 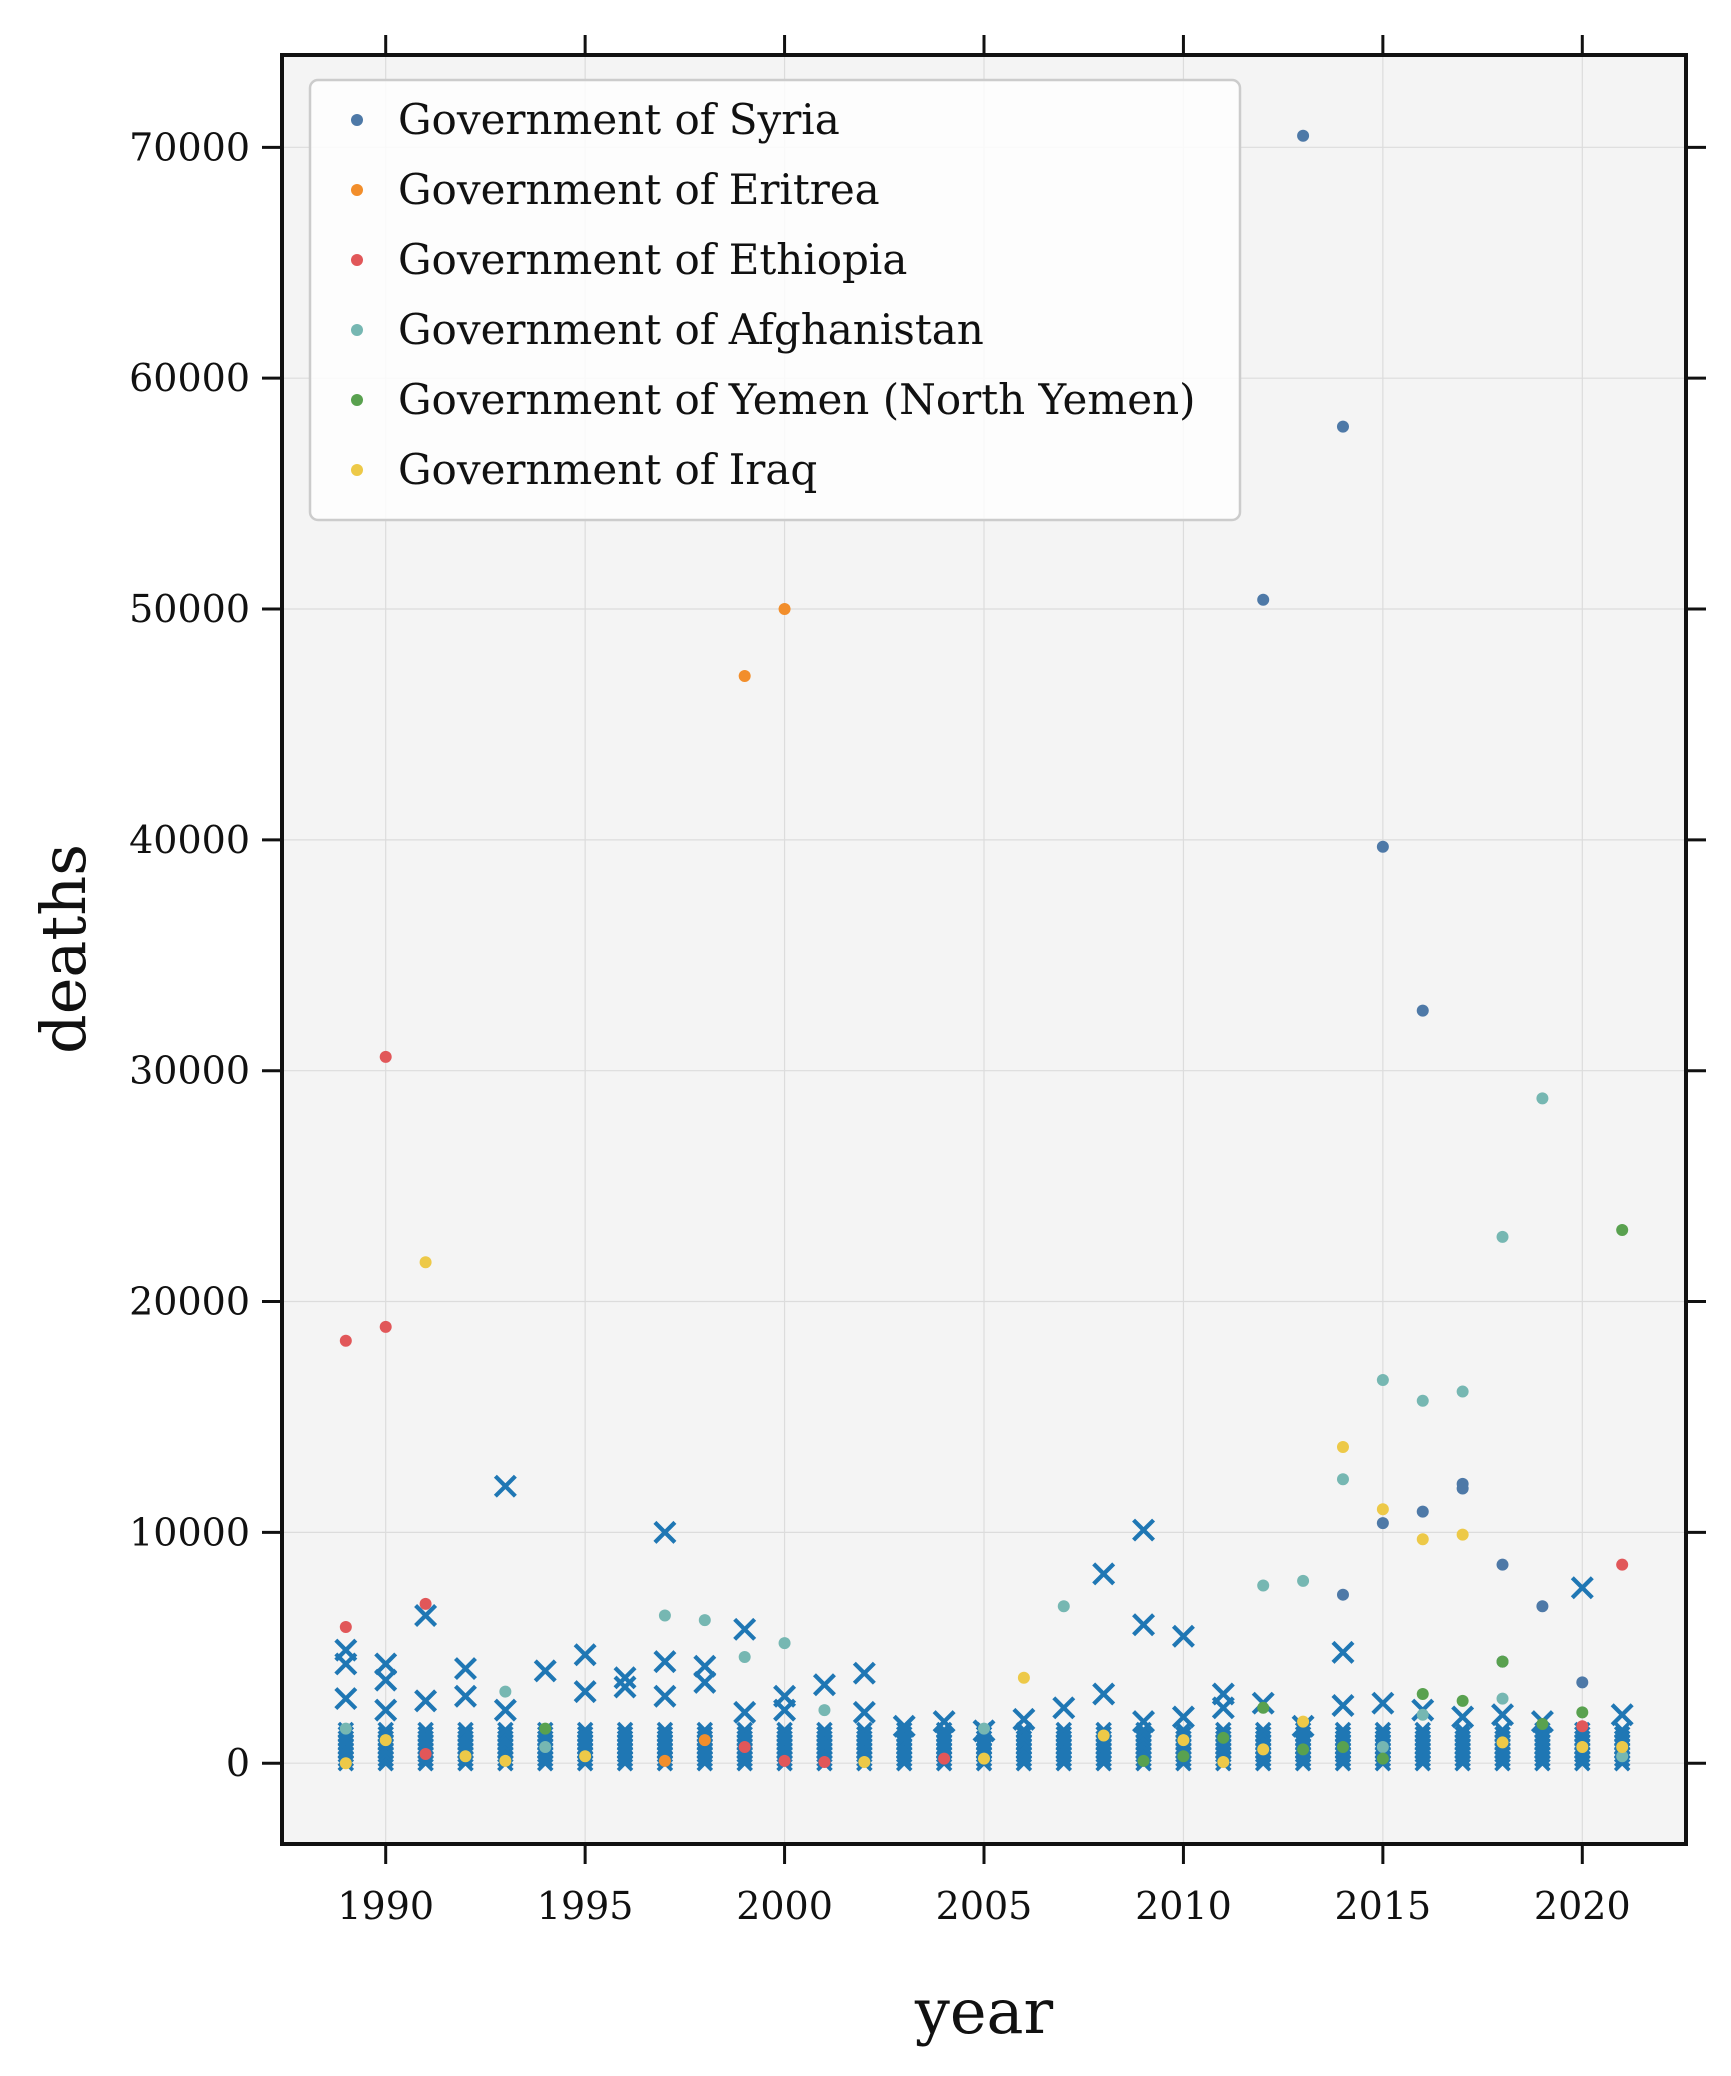 I want to click on x-tick-label: 2005, so click(x=984, y=1906).